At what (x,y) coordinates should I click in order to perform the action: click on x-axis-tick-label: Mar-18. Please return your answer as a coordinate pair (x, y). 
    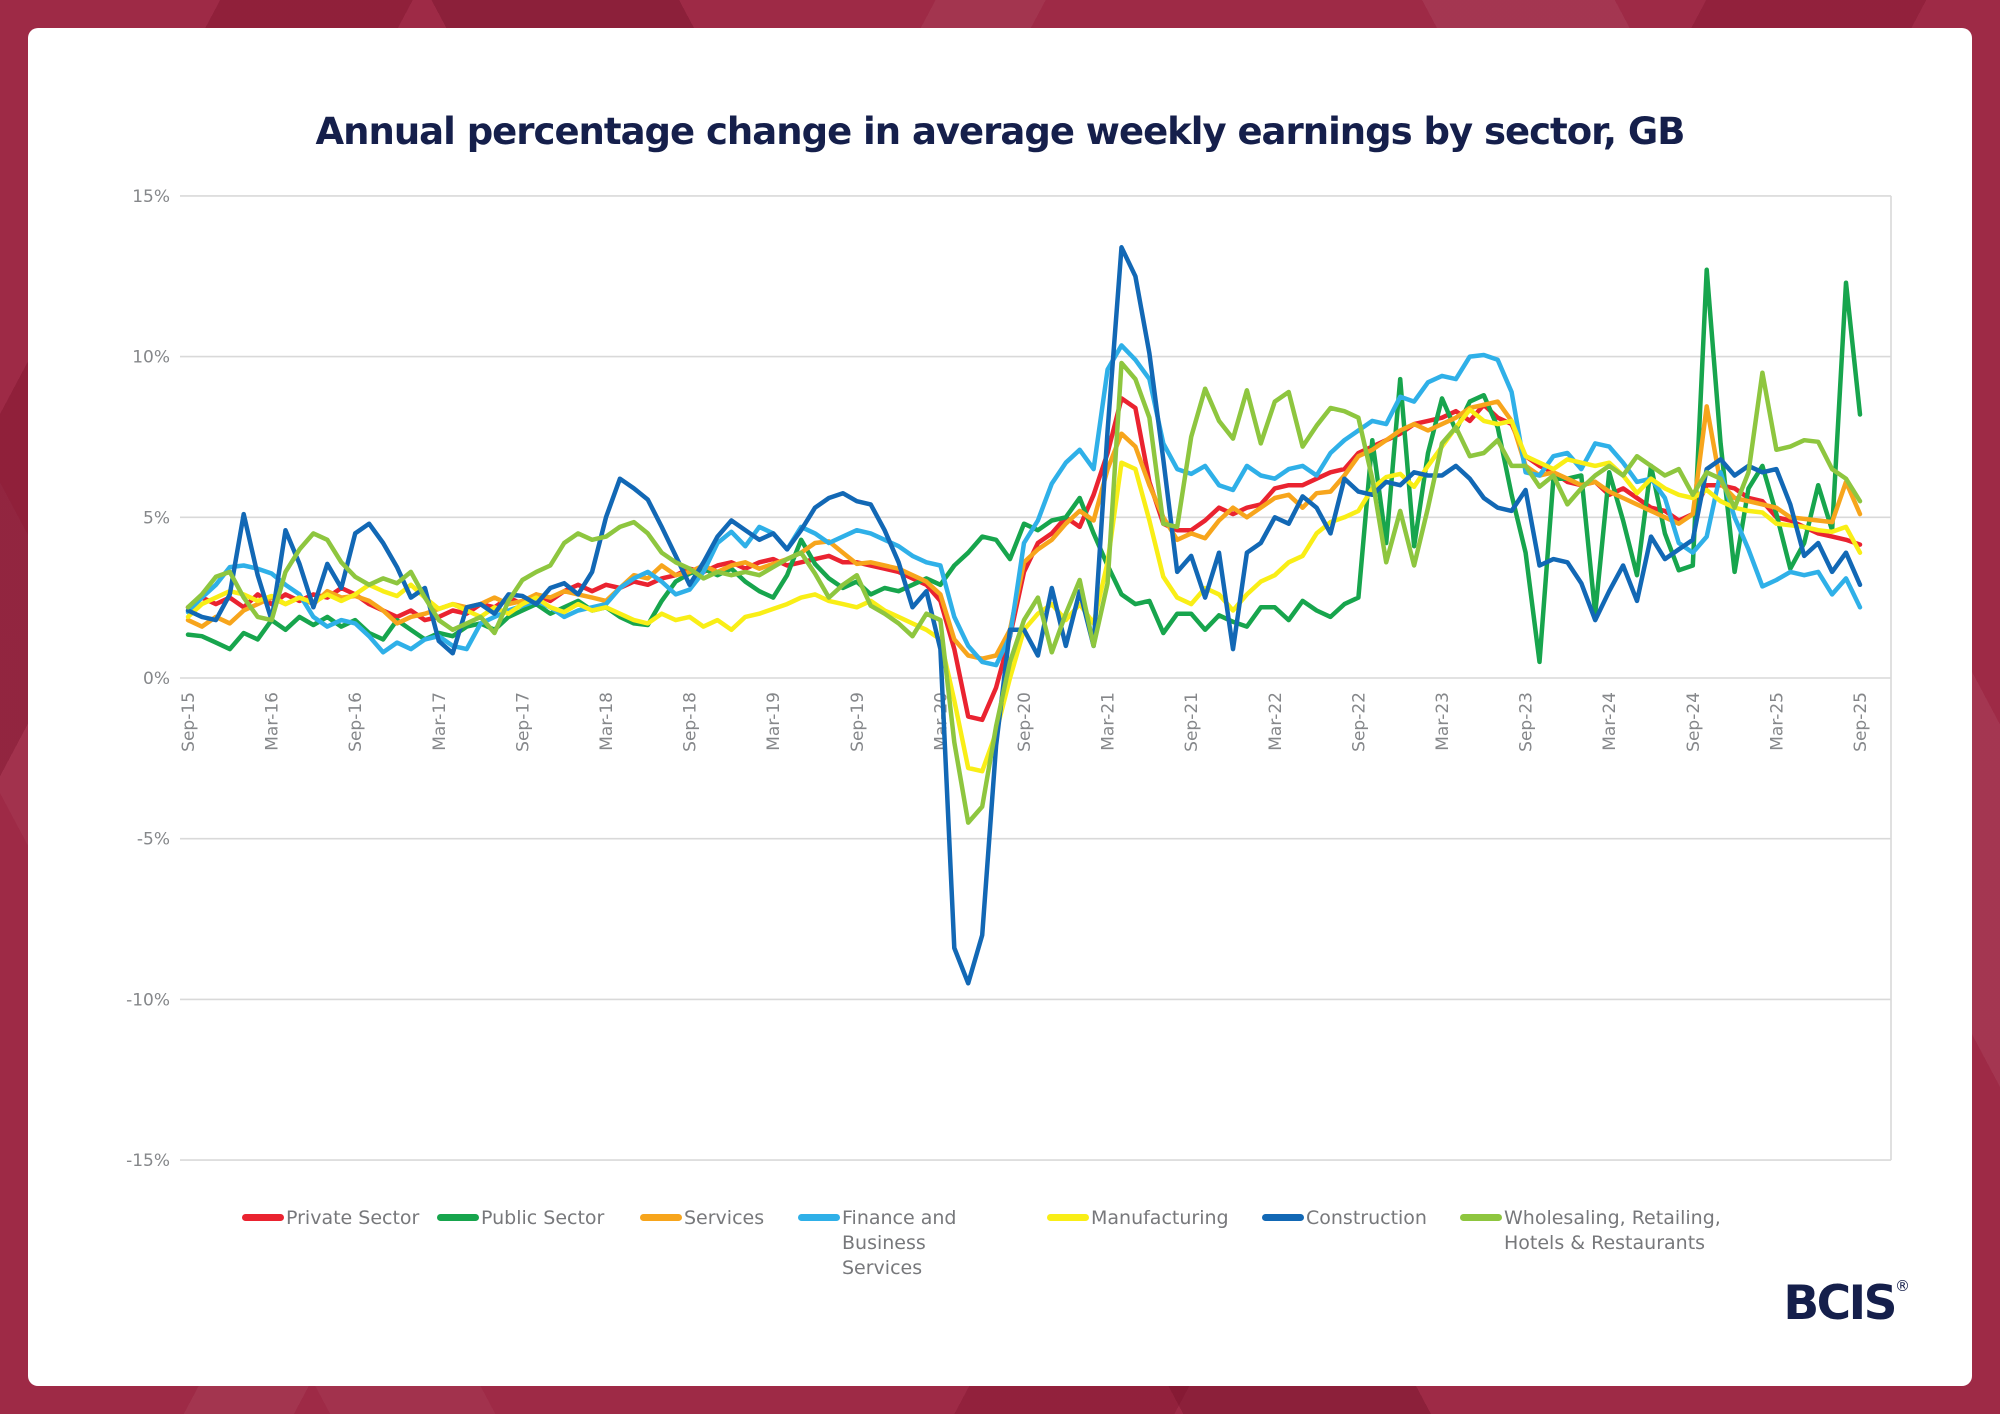
    Looking at the image, I should click on (607, 721).